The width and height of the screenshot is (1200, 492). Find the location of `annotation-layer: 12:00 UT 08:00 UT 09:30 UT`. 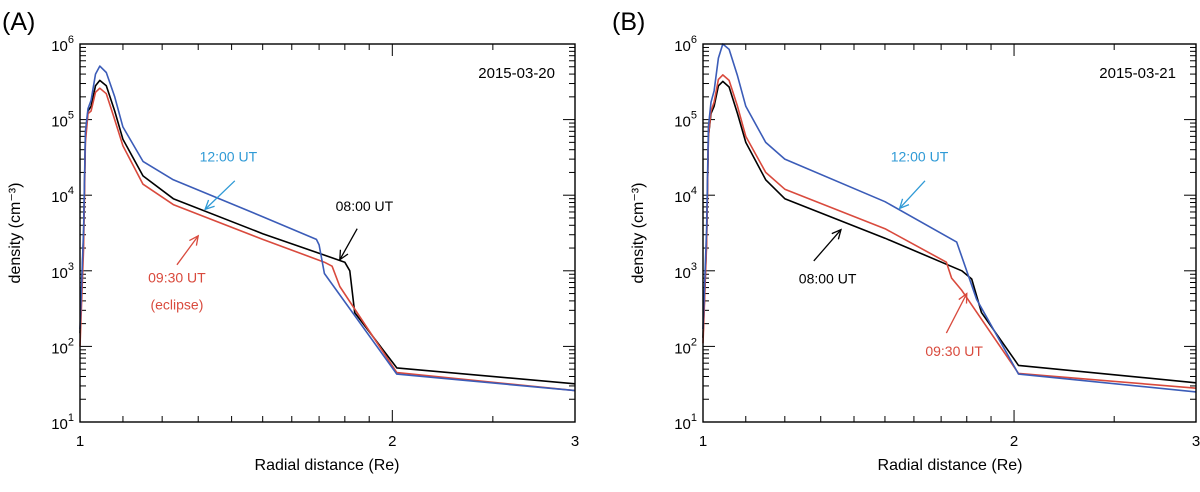

annotation-layer: 12:00 UT 08:00 UT 09:30 UT is located at coordinates (891, 253).